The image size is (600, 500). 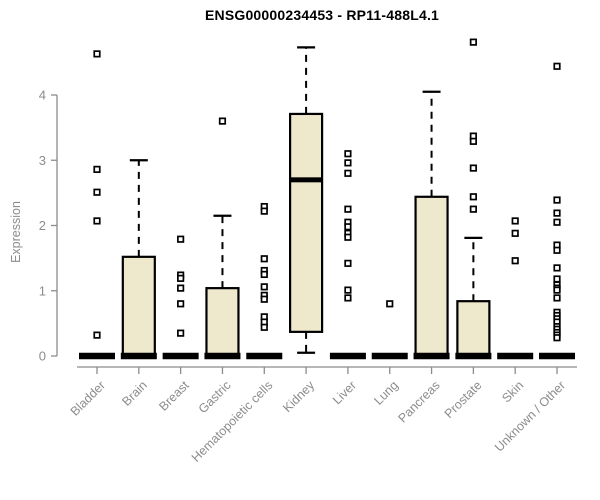 What do you see at coordinates (418, 401) in the screenshot?
I see `x-category-label: Pancreas` at bounding box center [418, 401].